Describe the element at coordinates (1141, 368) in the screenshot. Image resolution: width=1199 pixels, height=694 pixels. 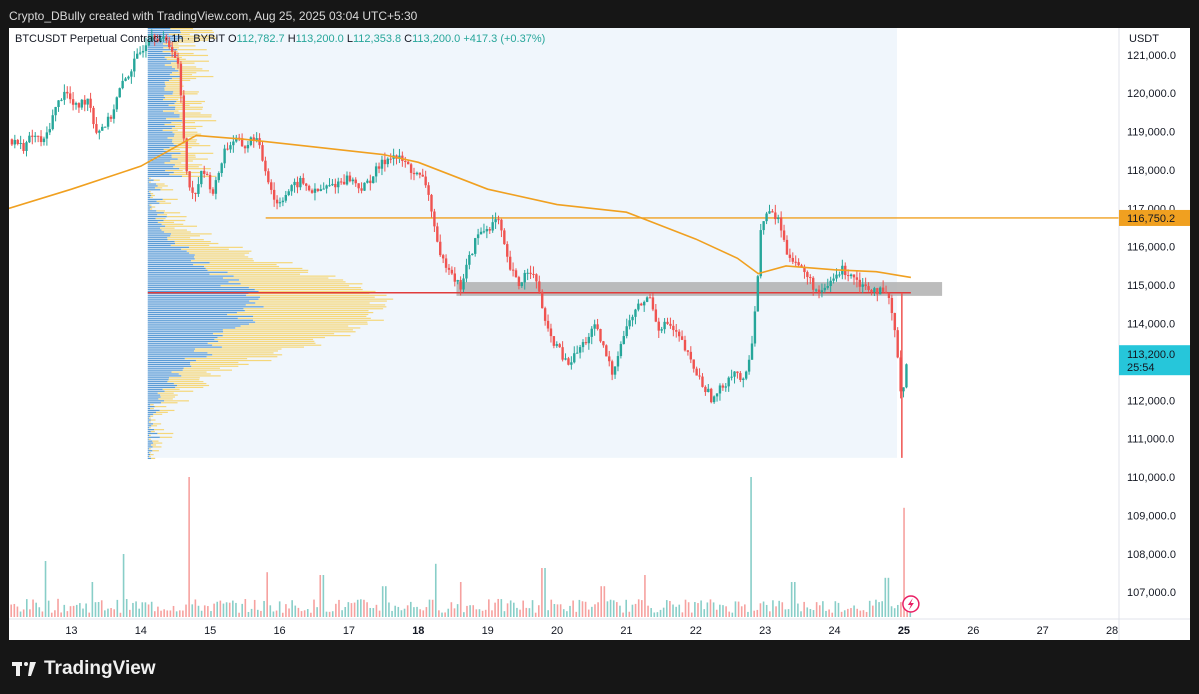
I see `bar-countdown-text: 25:54` at that location.